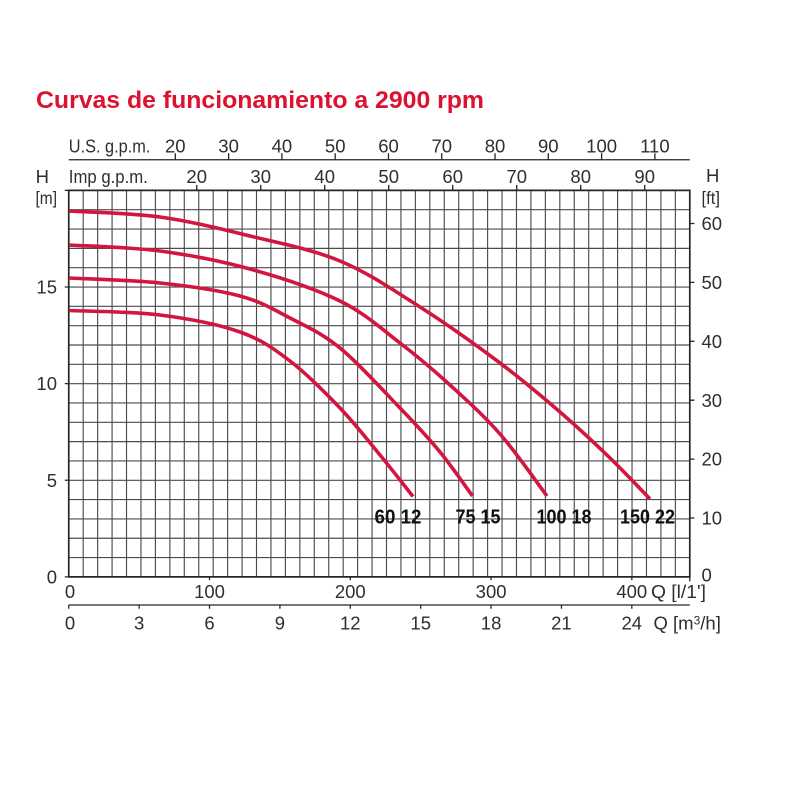 The height and width of the screenshot is (800, 800). What do you see at coordinates (655, 146) in the screenshot?
I see `svg-text: 110` at bounding box center [655, 146].